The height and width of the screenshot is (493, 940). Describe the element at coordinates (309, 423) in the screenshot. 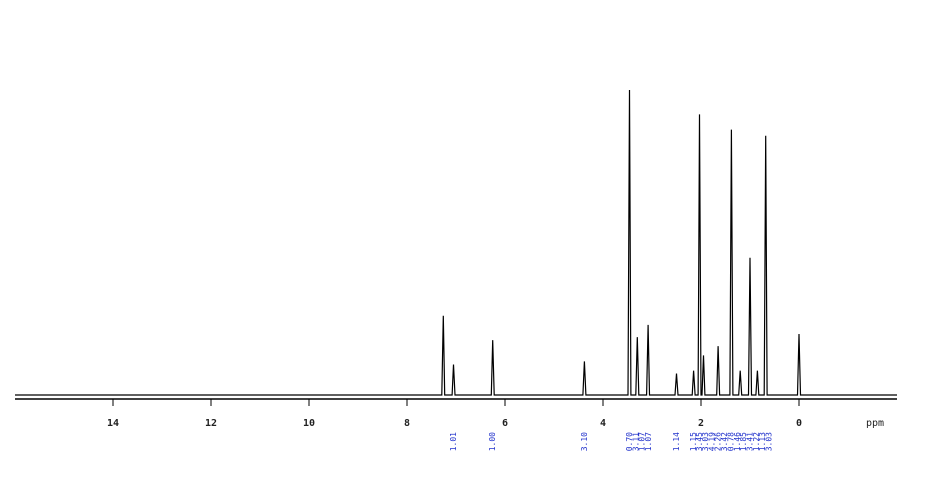

I see `x-tick-label: 10` at that location.